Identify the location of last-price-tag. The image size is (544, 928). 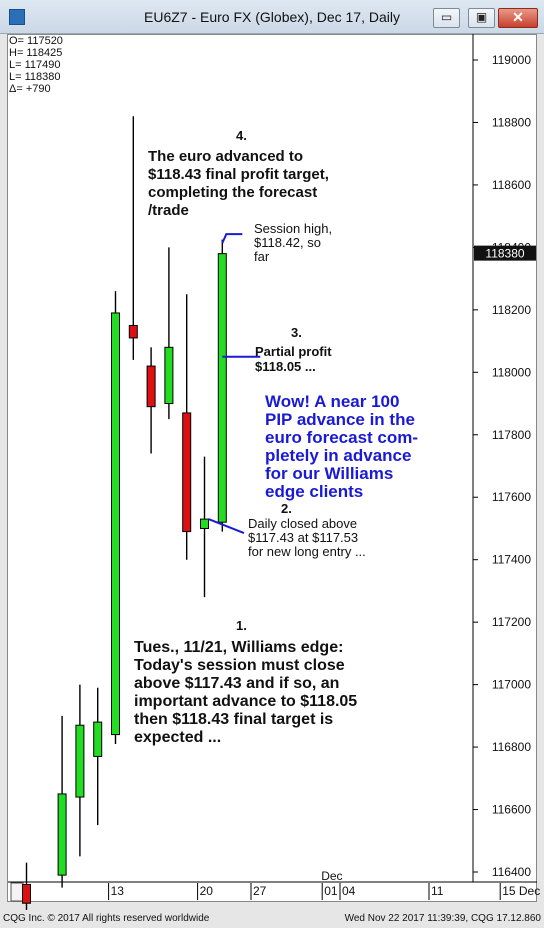
(505, 253).